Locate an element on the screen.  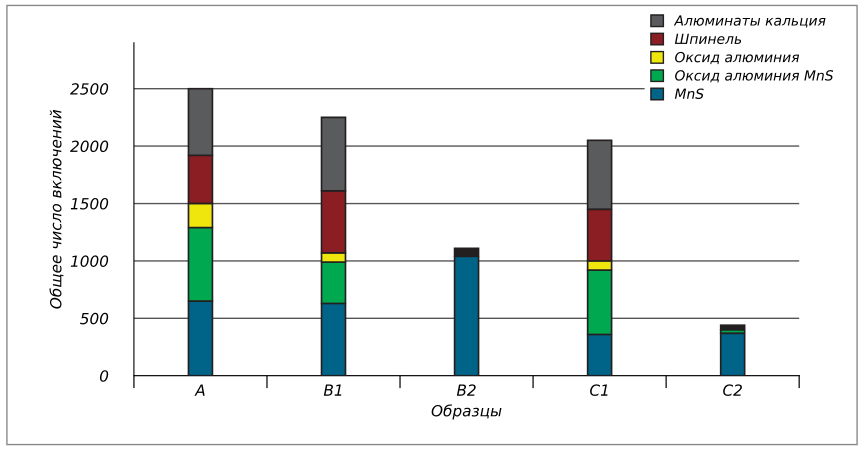
legend-label: Алюминаты кальция is located at coordinates (750, 21).